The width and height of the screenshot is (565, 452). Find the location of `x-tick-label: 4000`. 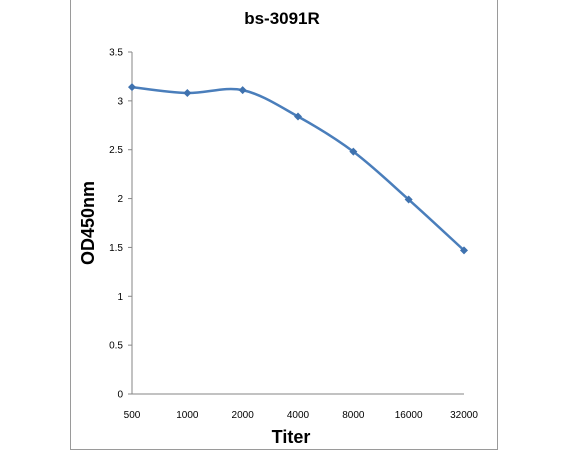

x-tick-label: 4000 is located at coordinates (298, 415).